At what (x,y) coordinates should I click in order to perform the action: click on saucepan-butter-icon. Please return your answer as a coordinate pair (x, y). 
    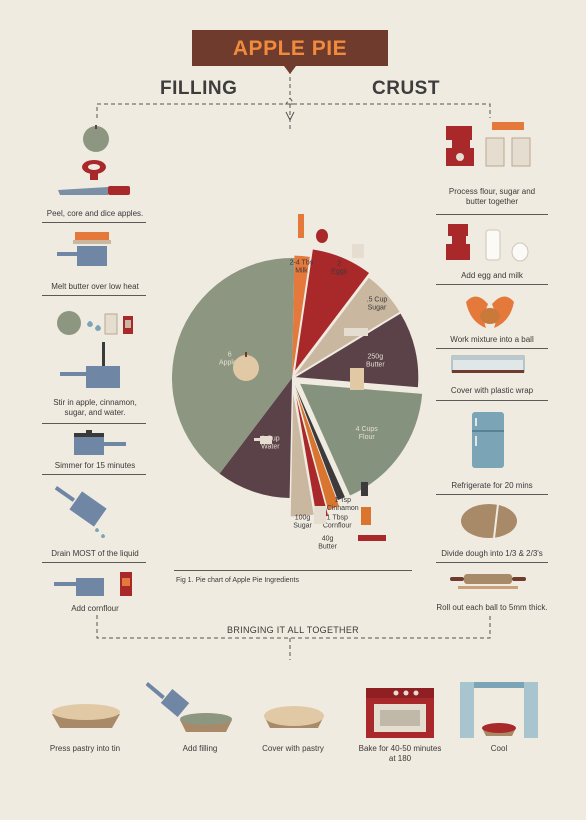
    Looking at the image, I should click on (84, 249).